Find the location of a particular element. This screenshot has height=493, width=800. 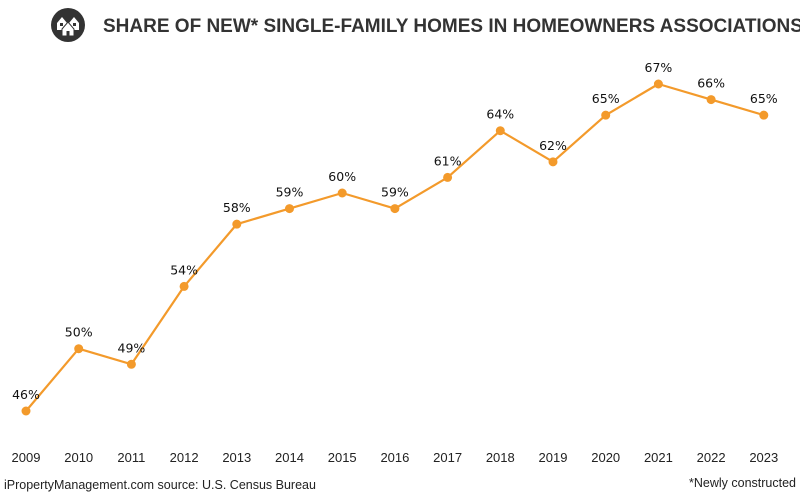

x-tick-label: 2014 is located at coordinates (289, 457).